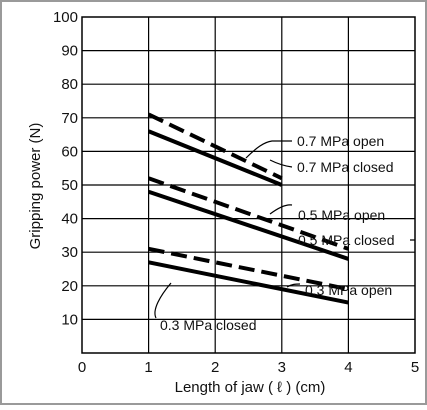  I want to click on series-label: 0.5 MPa closed, so click(346, 240).